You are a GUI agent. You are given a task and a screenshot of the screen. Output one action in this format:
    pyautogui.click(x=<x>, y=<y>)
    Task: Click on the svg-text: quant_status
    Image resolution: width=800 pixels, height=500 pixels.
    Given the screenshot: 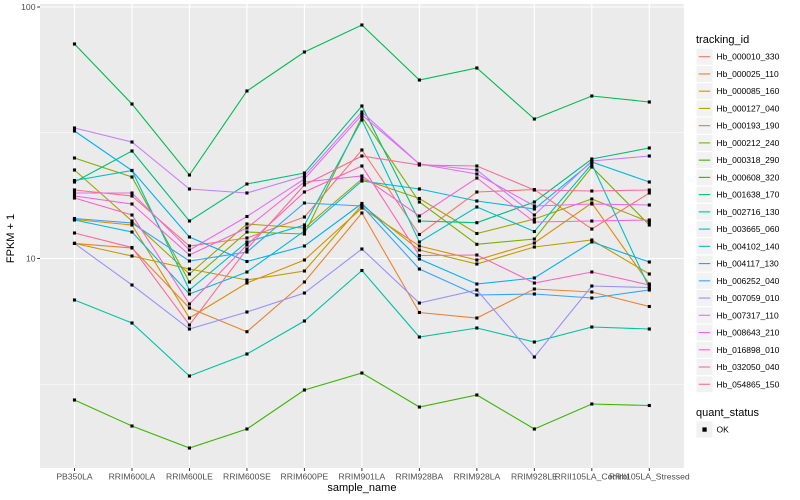 What is the action you would take?
    pyautogui.click(x=727, y=413)
    